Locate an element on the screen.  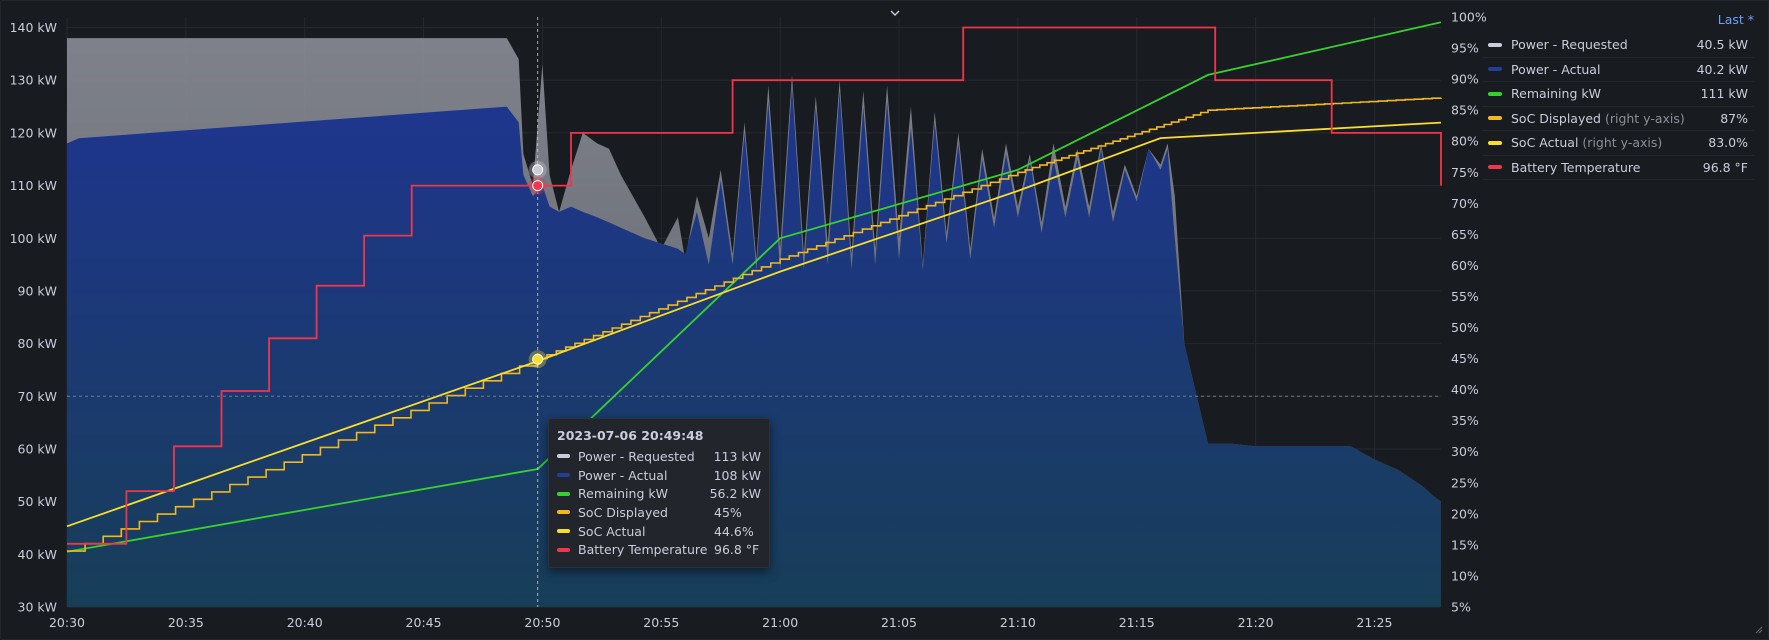
tooltip-row: Battery Temperature 96.8 °F is located at coordinates (659, 549).